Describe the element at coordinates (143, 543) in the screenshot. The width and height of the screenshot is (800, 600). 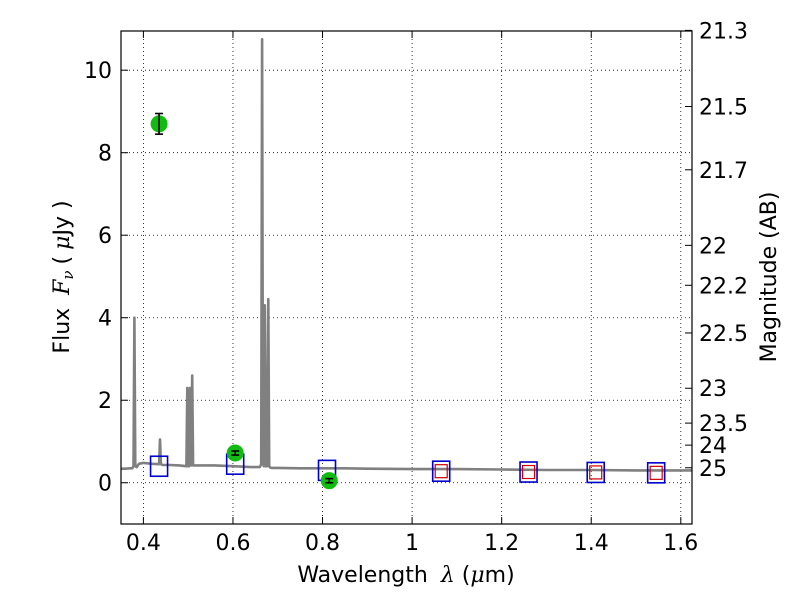
I see `x-tick-label: 0.4` at that location.